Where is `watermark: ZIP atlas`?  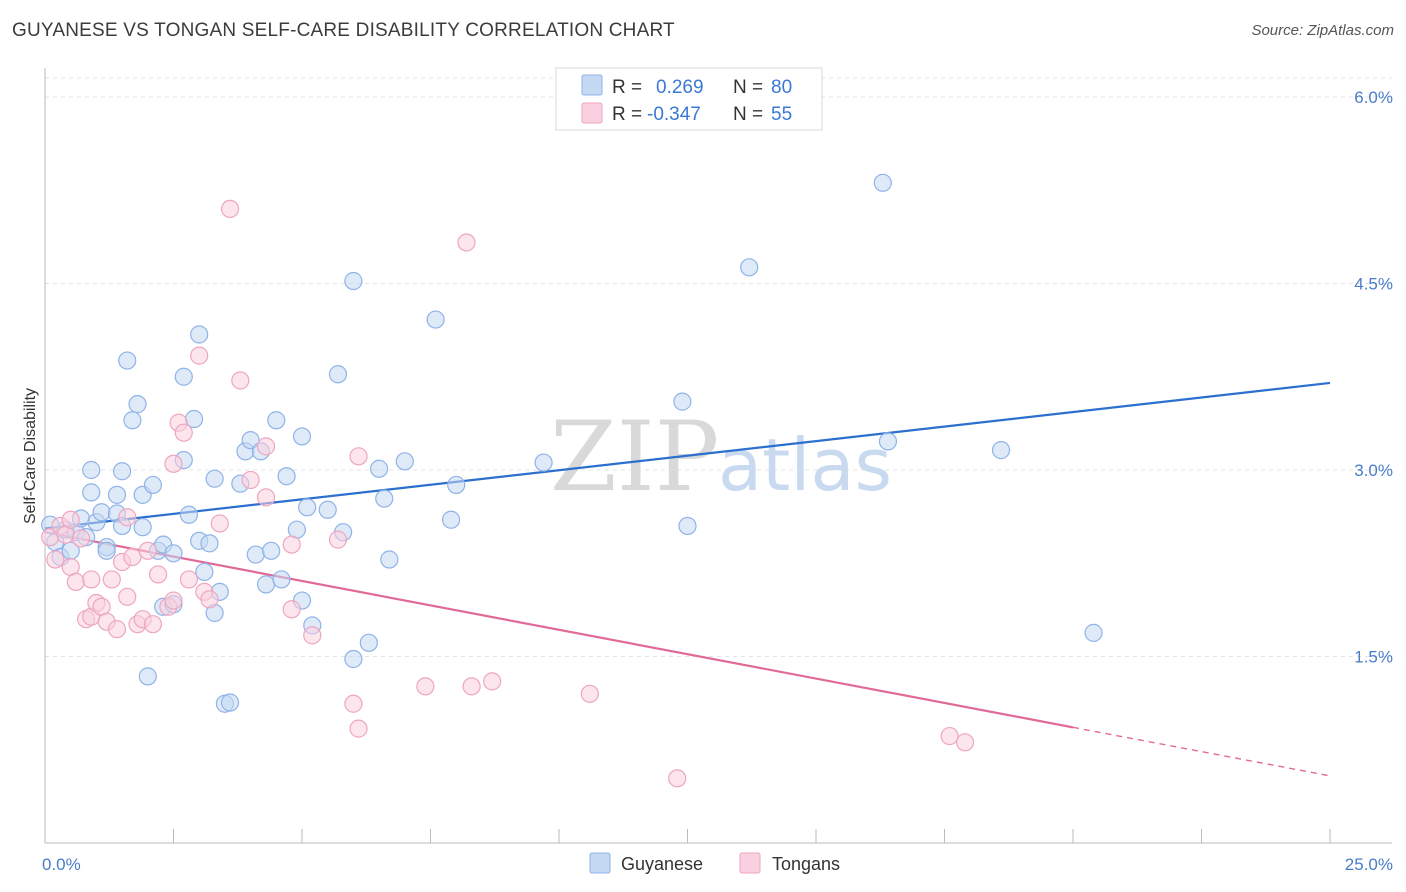 watermark: ZIP atlas is located at coordinates (721, 457).